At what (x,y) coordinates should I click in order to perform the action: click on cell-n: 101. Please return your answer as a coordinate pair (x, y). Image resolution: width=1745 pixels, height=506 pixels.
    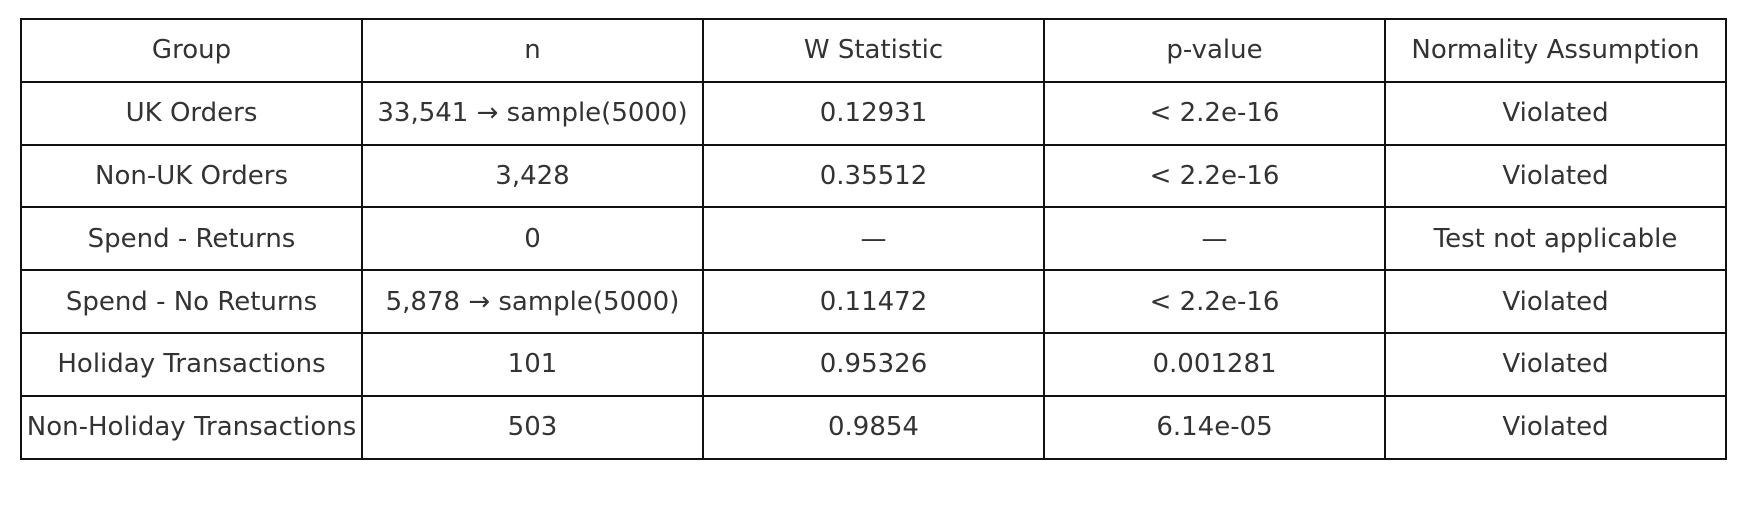
    Looking at the image, I should click on (532, 364).